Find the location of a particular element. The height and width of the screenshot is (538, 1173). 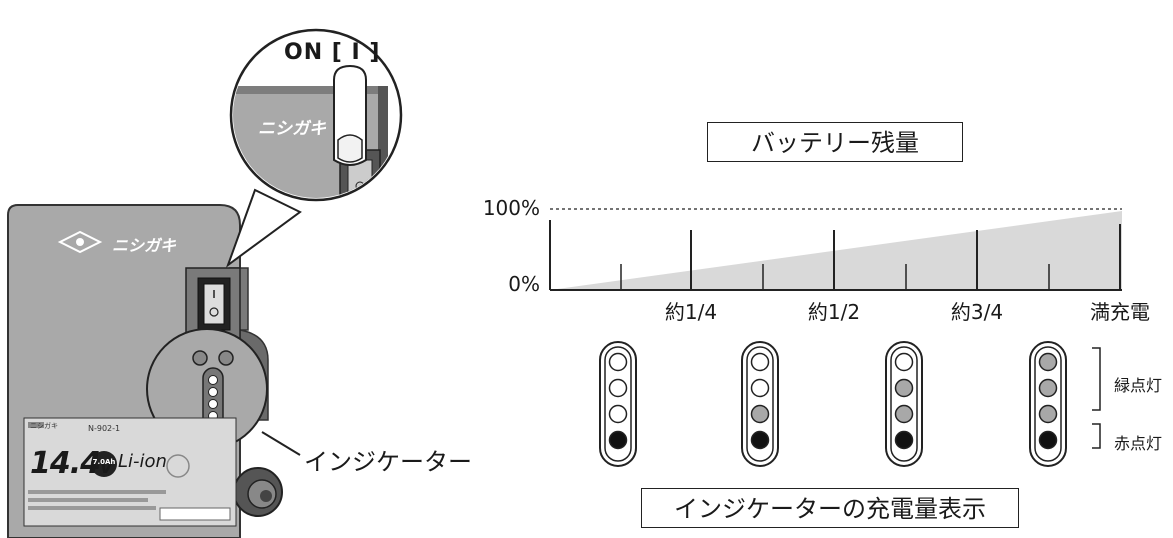

y-axis-top-label: 100% is located at coordinates (511, 208).